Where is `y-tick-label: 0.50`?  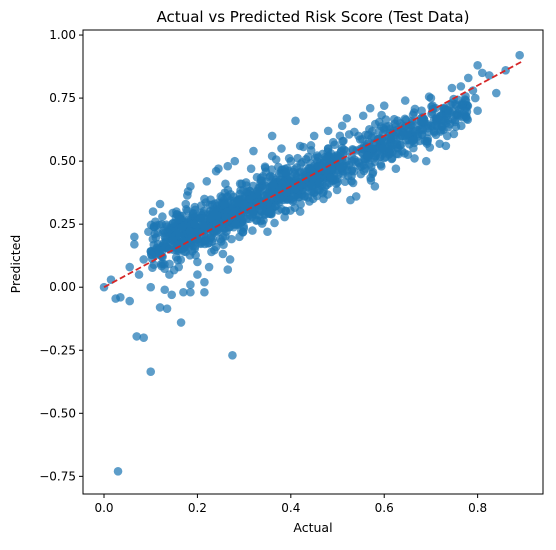 y-tick-label: 0.50 is located at coordinates (62, 161).